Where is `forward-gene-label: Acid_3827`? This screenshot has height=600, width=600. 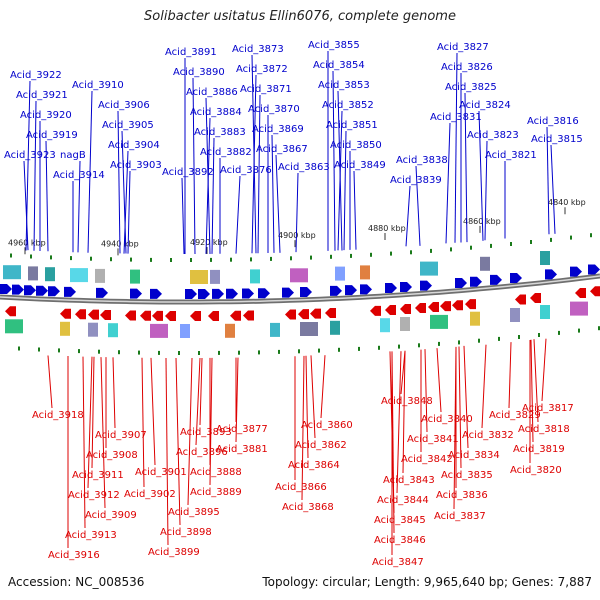 forward-gene-label: Acid_3827 is located at coordinates (463, 47).